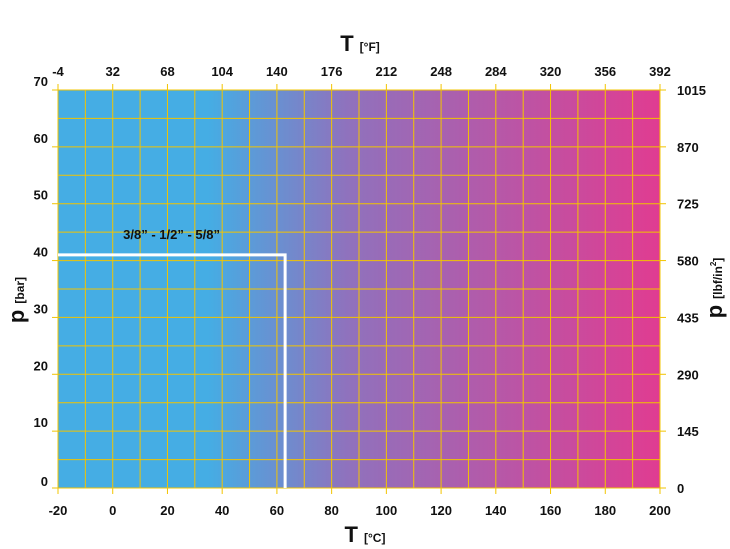  Describe the element at coordinates (496, 71) in the screenshot. I see `x-tick-label-fahrenheit: 284` at that location.